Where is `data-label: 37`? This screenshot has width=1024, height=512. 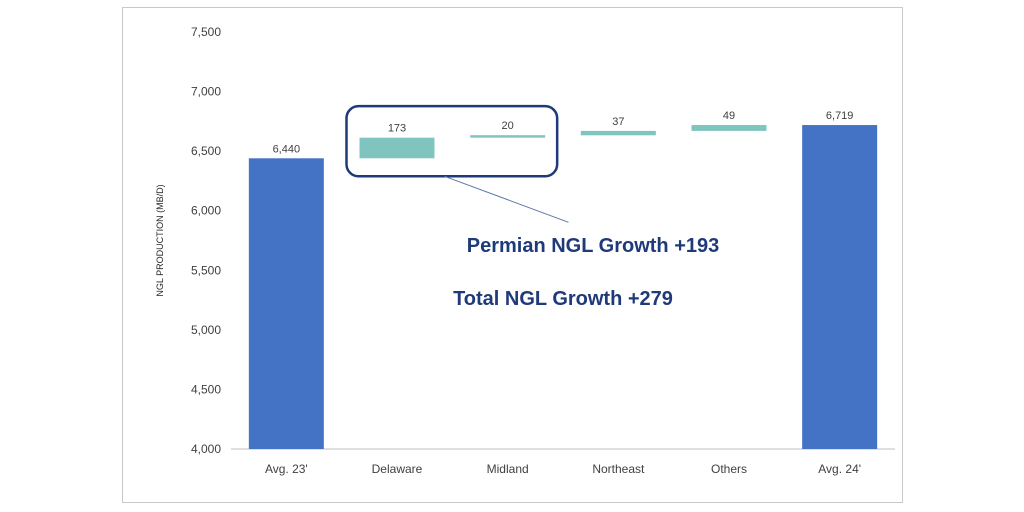 data-label: 37 is located at coordinates (618, 122).